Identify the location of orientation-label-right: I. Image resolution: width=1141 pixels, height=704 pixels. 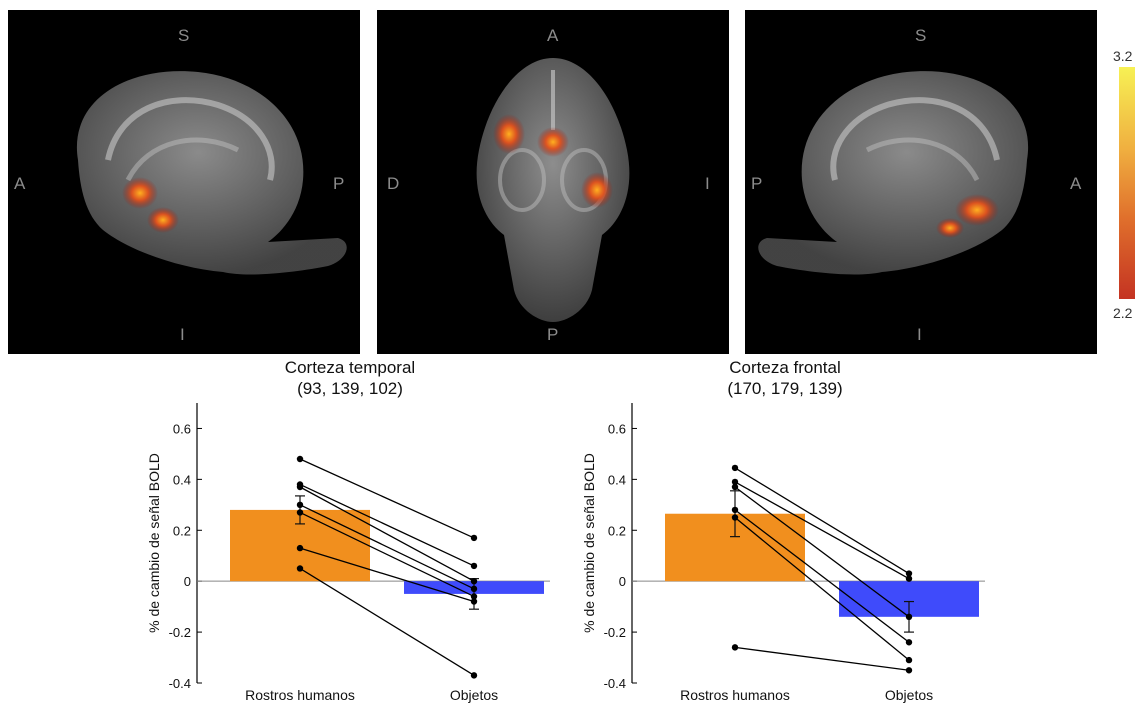
(707, 183).